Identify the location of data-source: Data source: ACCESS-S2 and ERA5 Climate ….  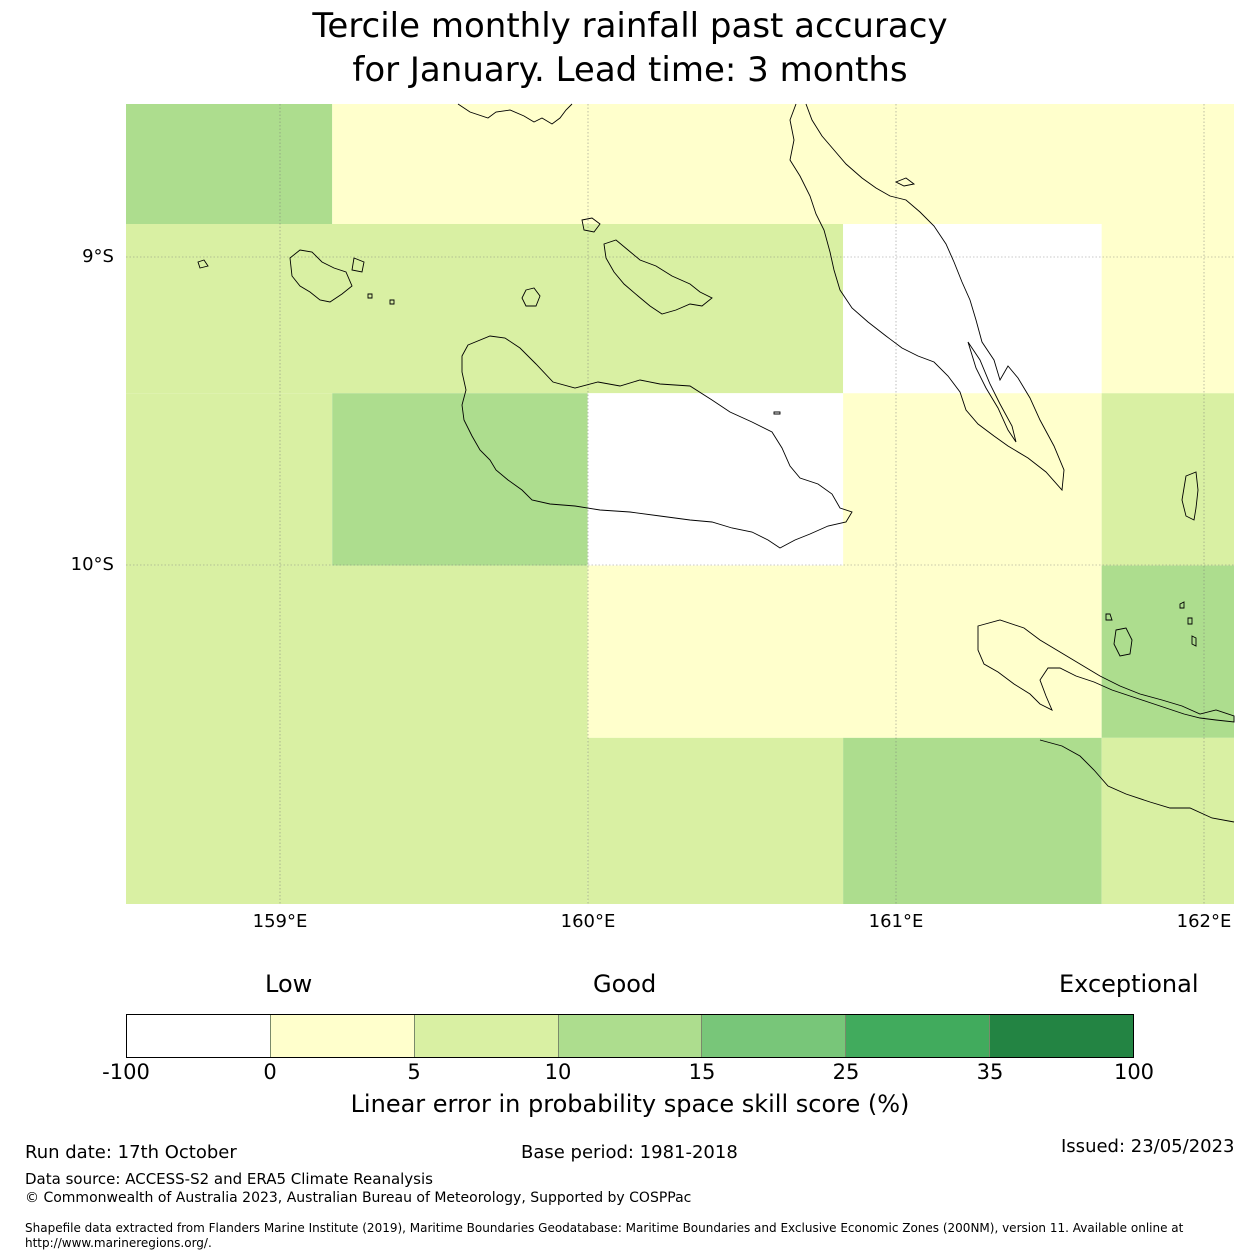
(229, 1179).